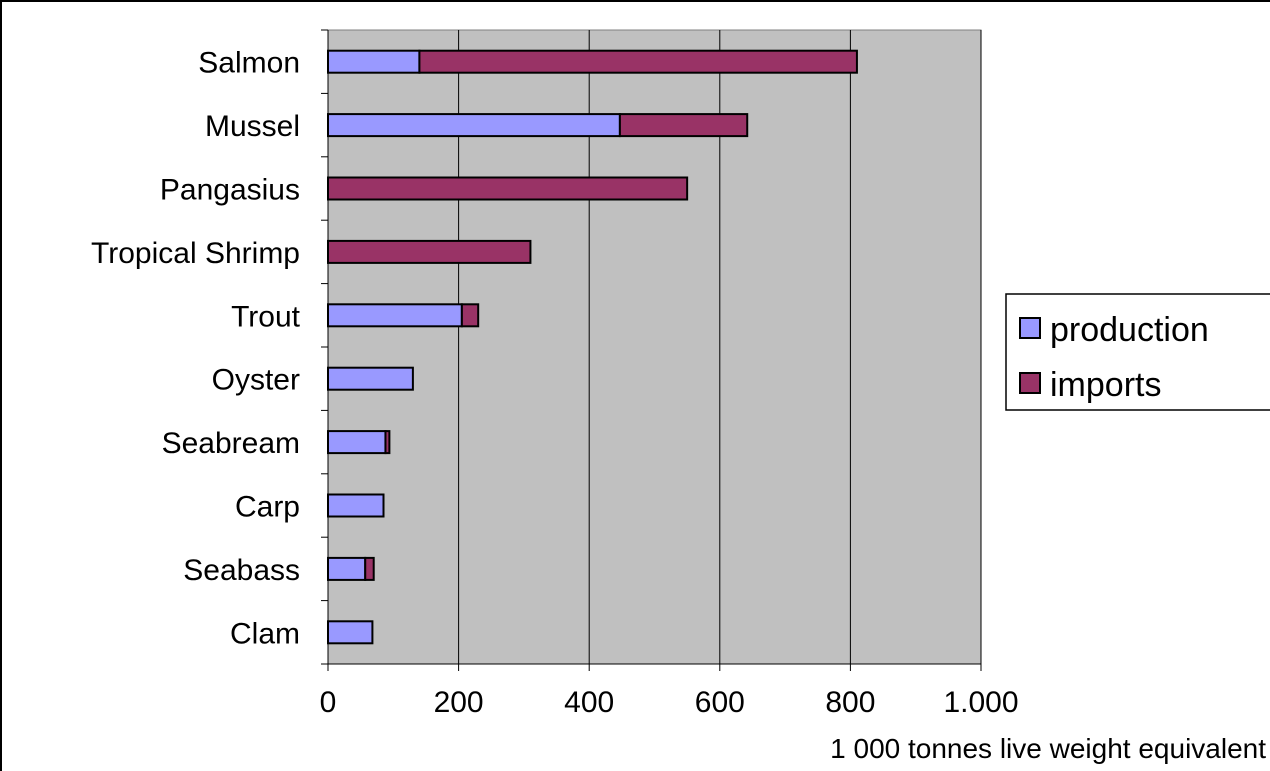 The width and height of the screenshot is (1270, 771). What do you see at coordinates (1030, 328) in the screenshot?
I see `legend-swatch-production` at bounding box center [1030, 328].